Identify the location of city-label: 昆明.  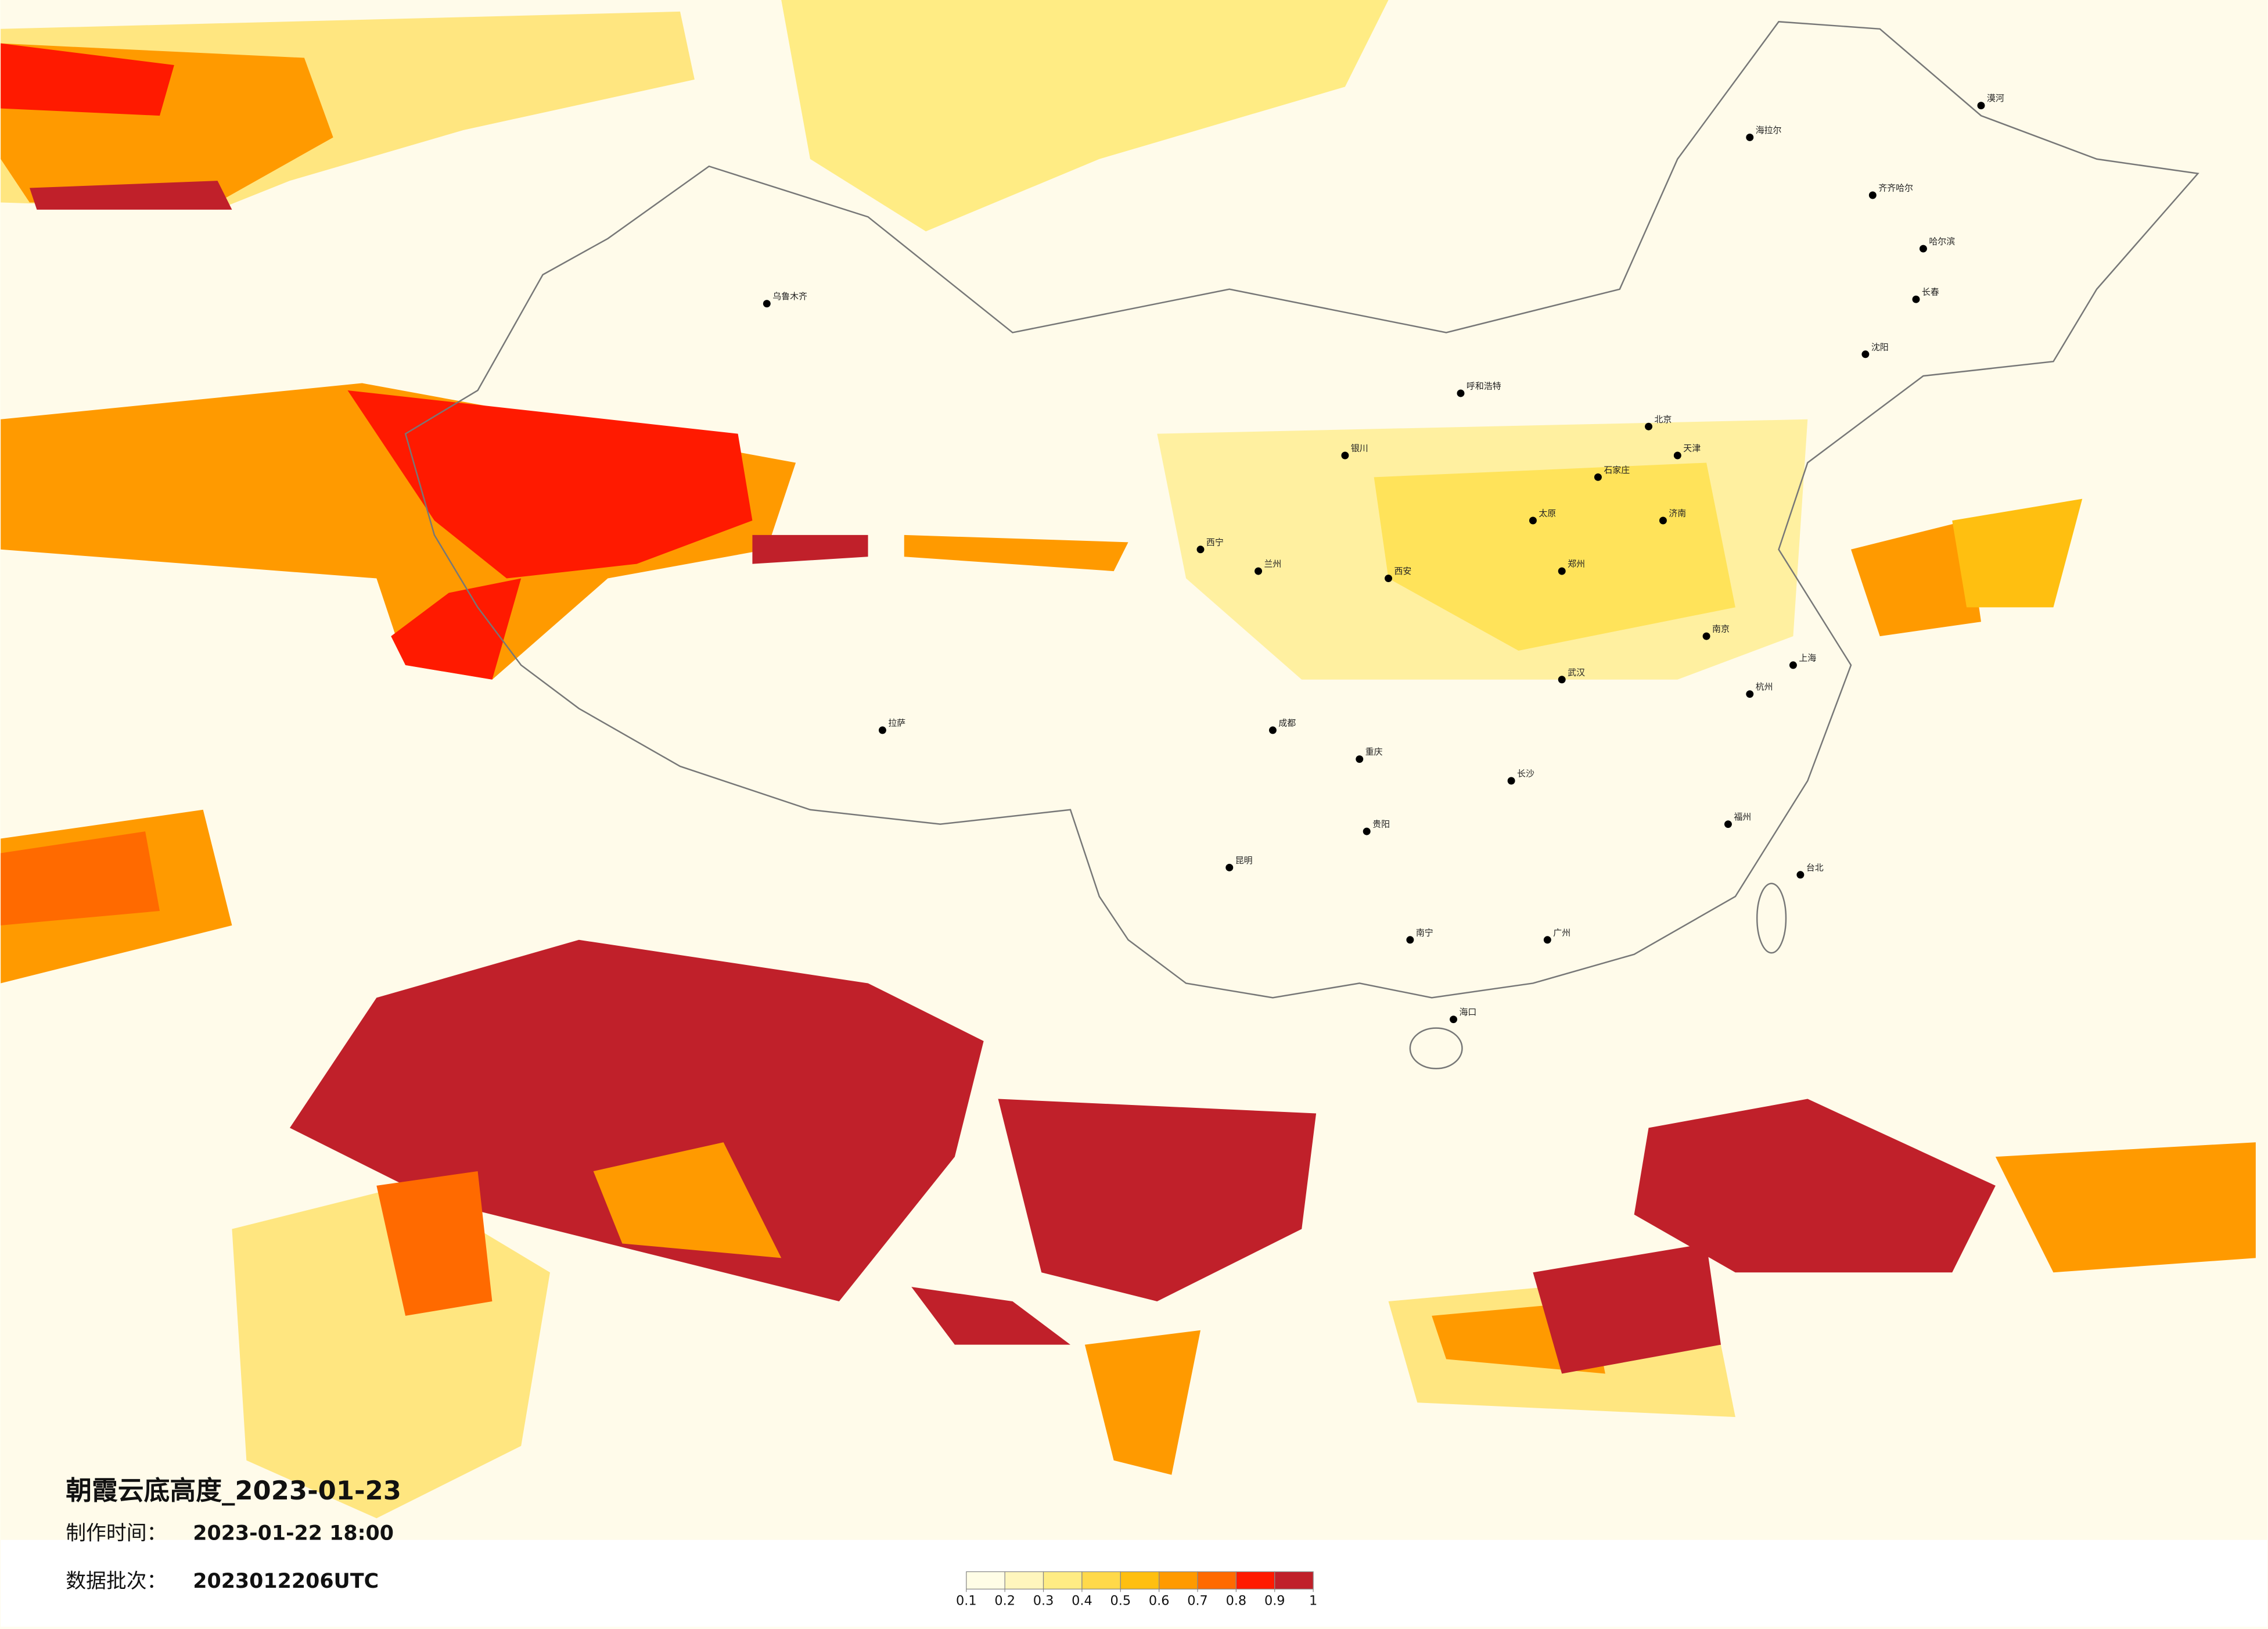
(1244, 860).